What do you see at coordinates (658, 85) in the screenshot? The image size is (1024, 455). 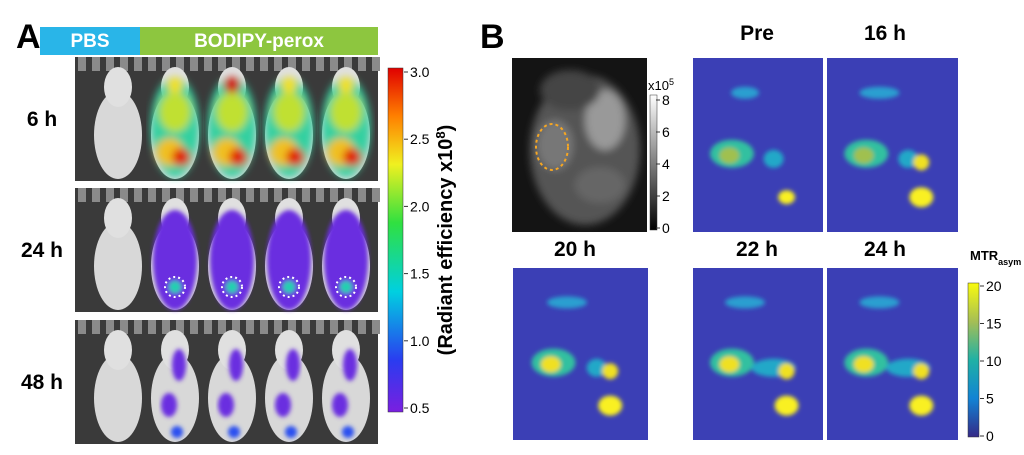 I see `unit-text: x10` at bounding box center [658, 85].